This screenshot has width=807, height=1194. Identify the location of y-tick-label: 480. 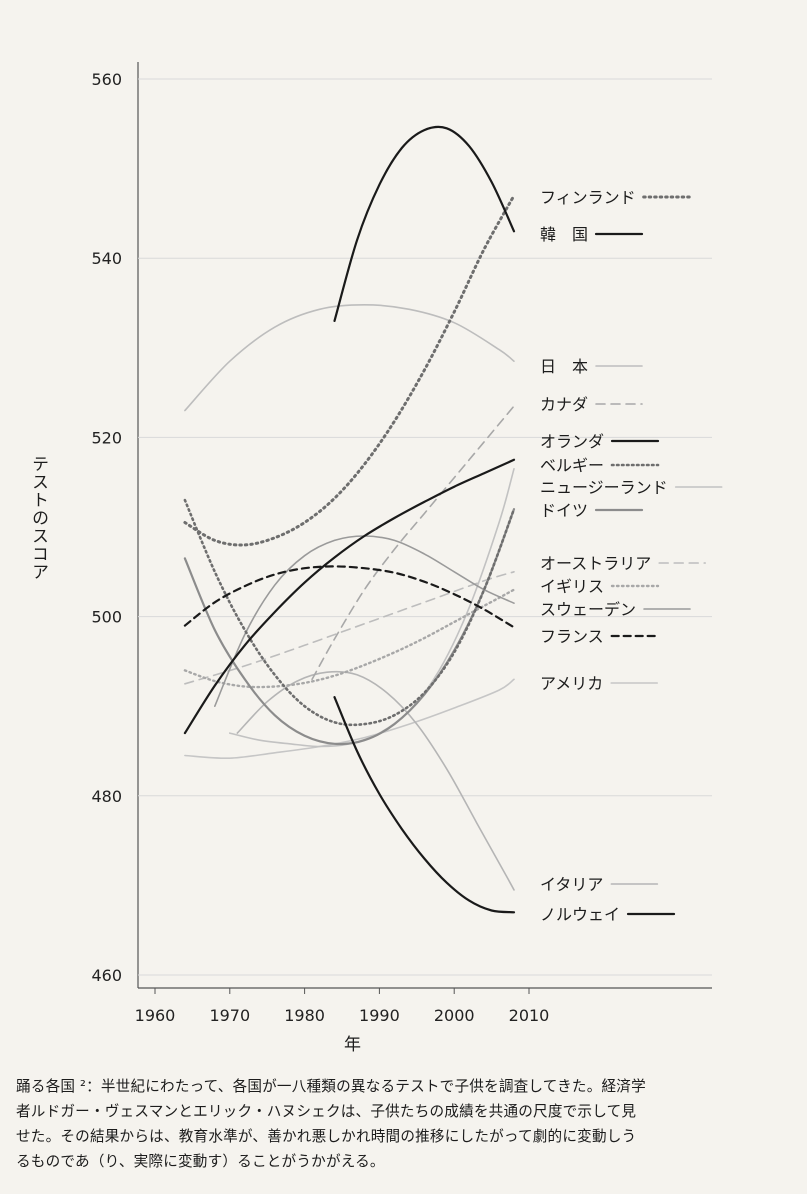
(106, 796).